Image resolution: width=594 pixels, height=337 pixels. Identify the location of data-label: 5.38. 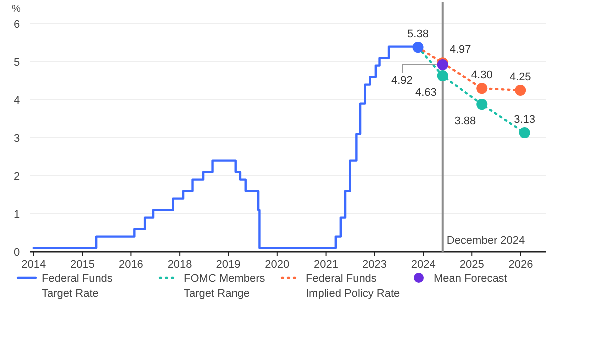
(418, 34).